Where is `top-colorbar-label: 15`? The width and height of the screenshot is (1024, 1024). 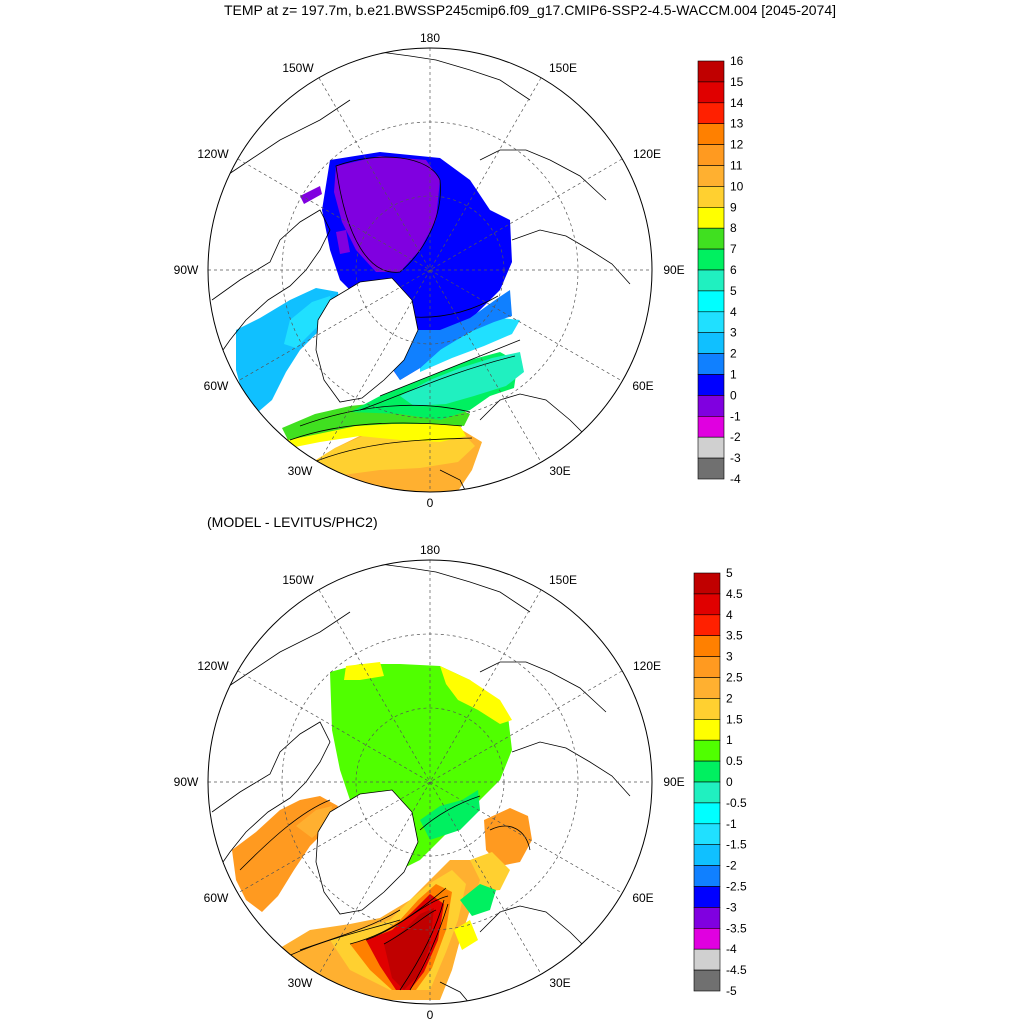 top-colorbar-label: 15 is located at coordinates (737, 82).